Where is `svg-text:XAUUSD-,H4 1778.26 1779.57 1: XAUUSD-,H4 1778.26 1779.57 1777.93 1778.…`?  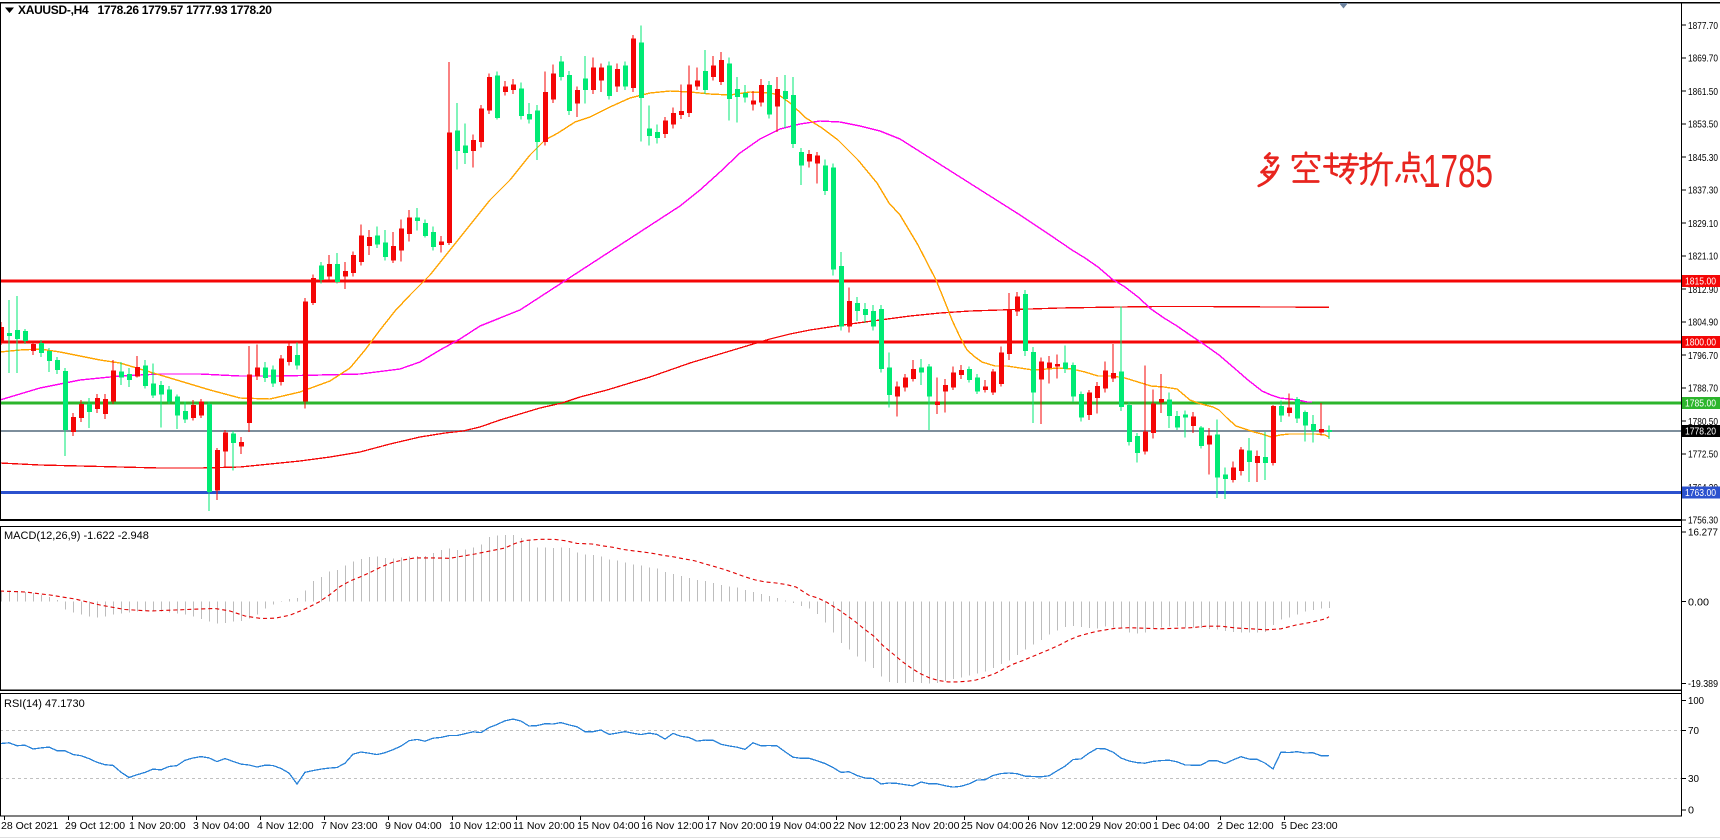 svg-text:XAUUSD-,H4 1778.26 1779.57 1: XAUUSD-,H4 1778.26 1779.57 1777.93 1778.… is located at coordinates (145, 10).